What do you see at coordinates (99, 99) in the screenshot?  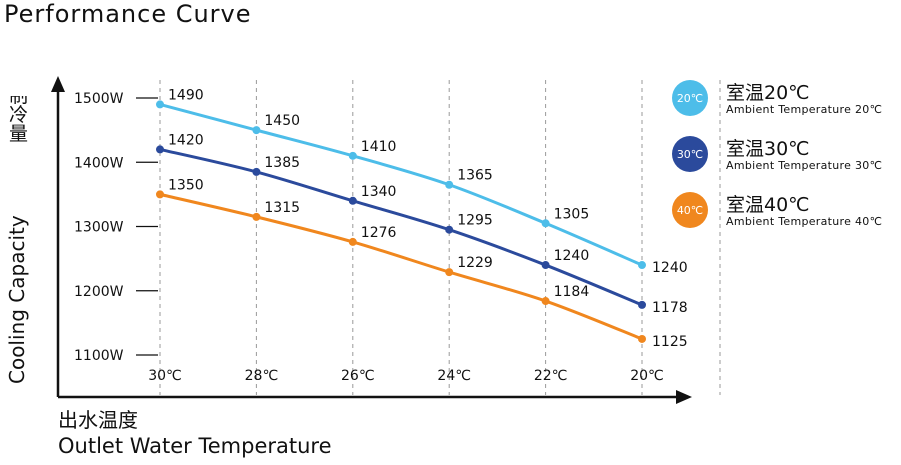 I see `y-tick-label: 1500W` at bounding box center [99, 99].